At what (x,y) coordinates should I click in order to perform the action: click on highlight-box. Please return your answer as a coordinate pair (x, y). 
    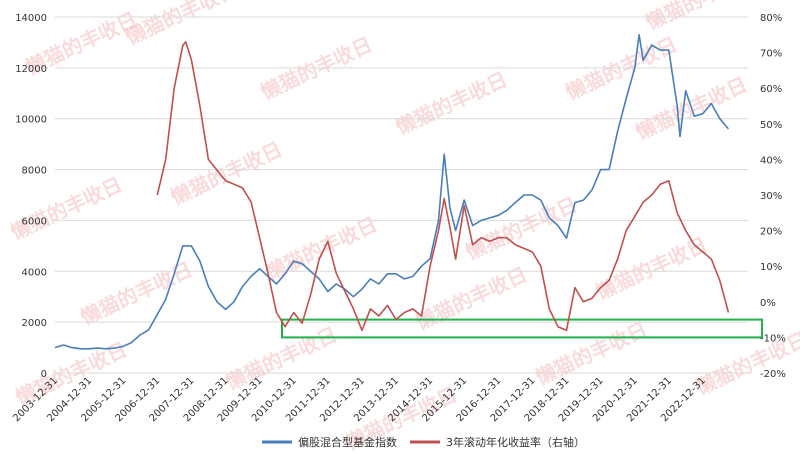
    Looking at the image, I should click on (522, 328).